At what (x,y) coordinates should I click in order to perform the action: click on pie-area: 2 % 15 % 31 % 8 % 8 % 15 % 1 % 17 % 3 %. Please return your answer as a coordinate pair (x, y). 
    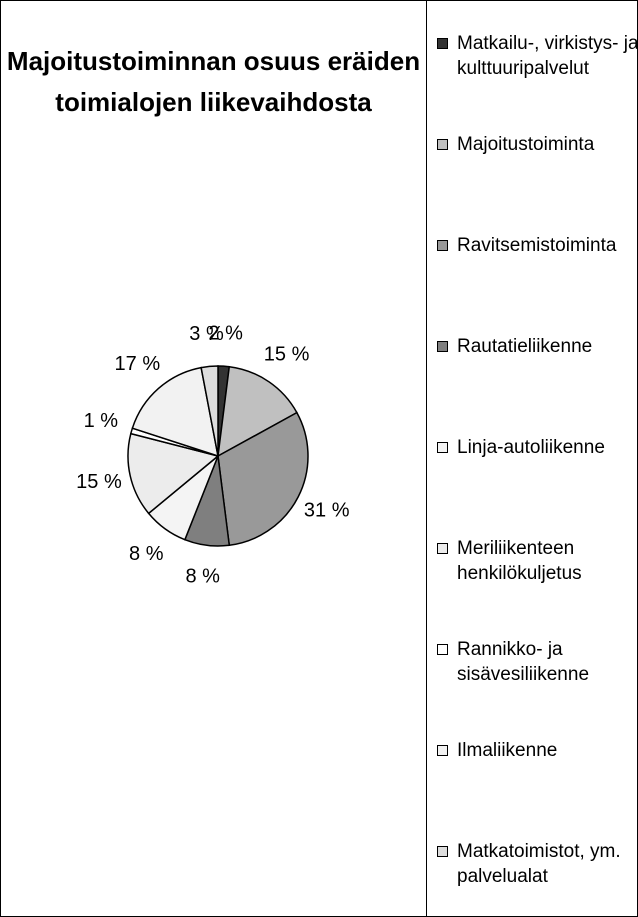
    Looking at the image, I should click on (213, 455).